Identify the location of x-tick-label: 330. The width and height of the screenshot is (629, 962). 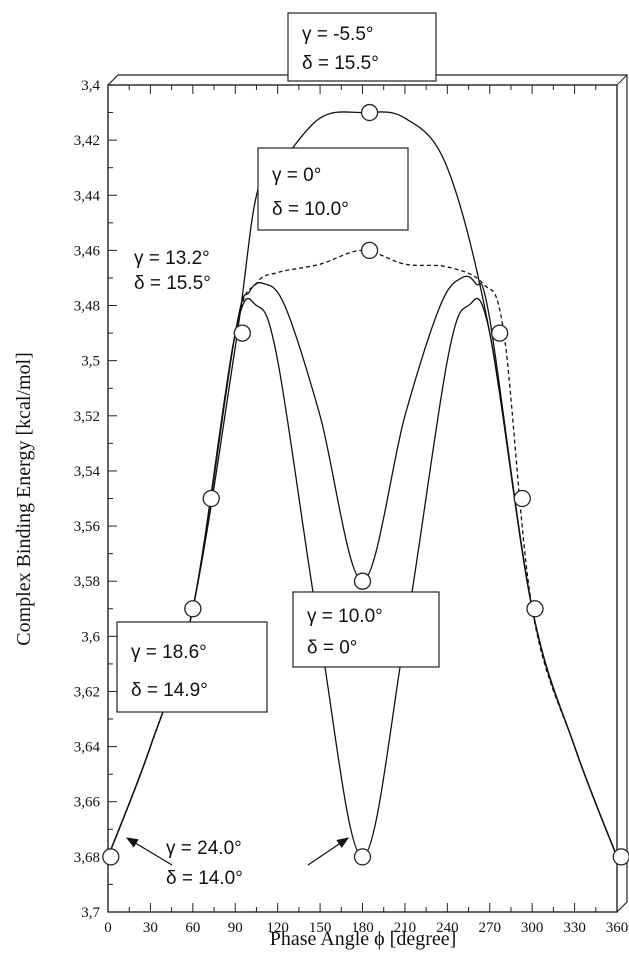
(574, 928).